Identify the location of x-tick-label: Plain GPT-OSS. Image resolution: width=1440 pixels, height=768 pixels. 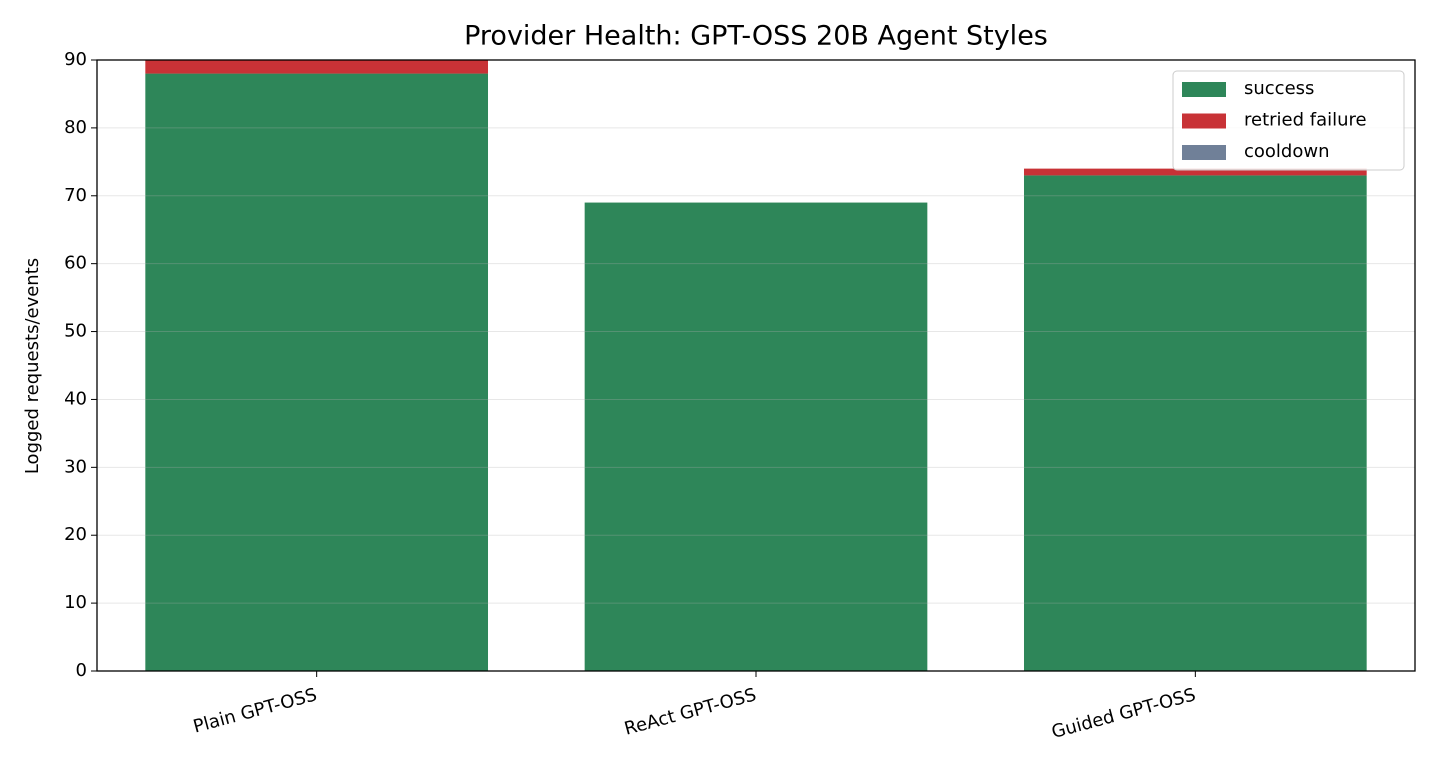
(255, 710).